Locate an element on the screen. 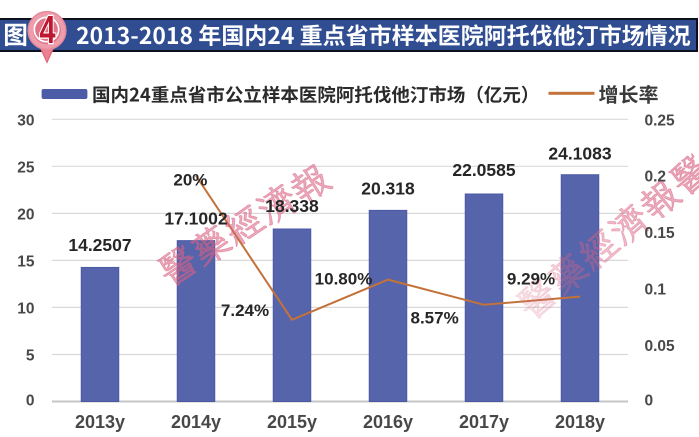  svg-text: 0.1 is located at coordinates (656, 290).